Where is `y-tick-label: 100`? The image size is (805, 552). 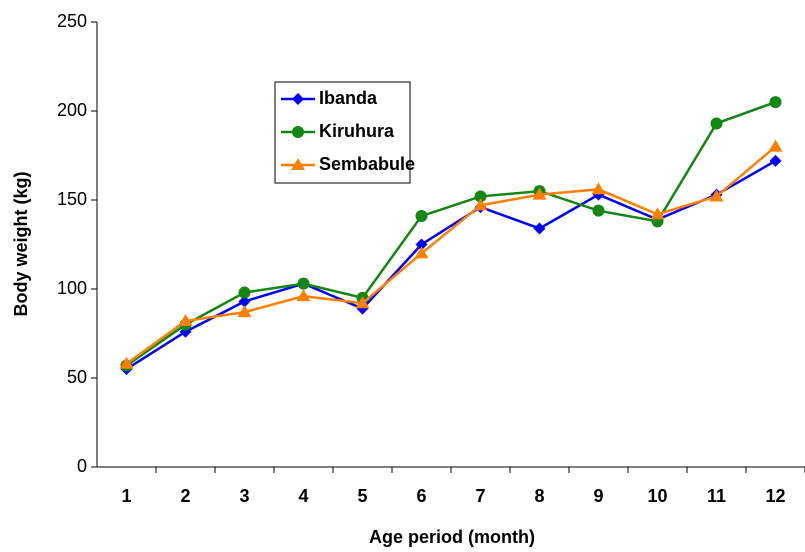
y-tick-label: 100 is located at coordinates (72, 288).